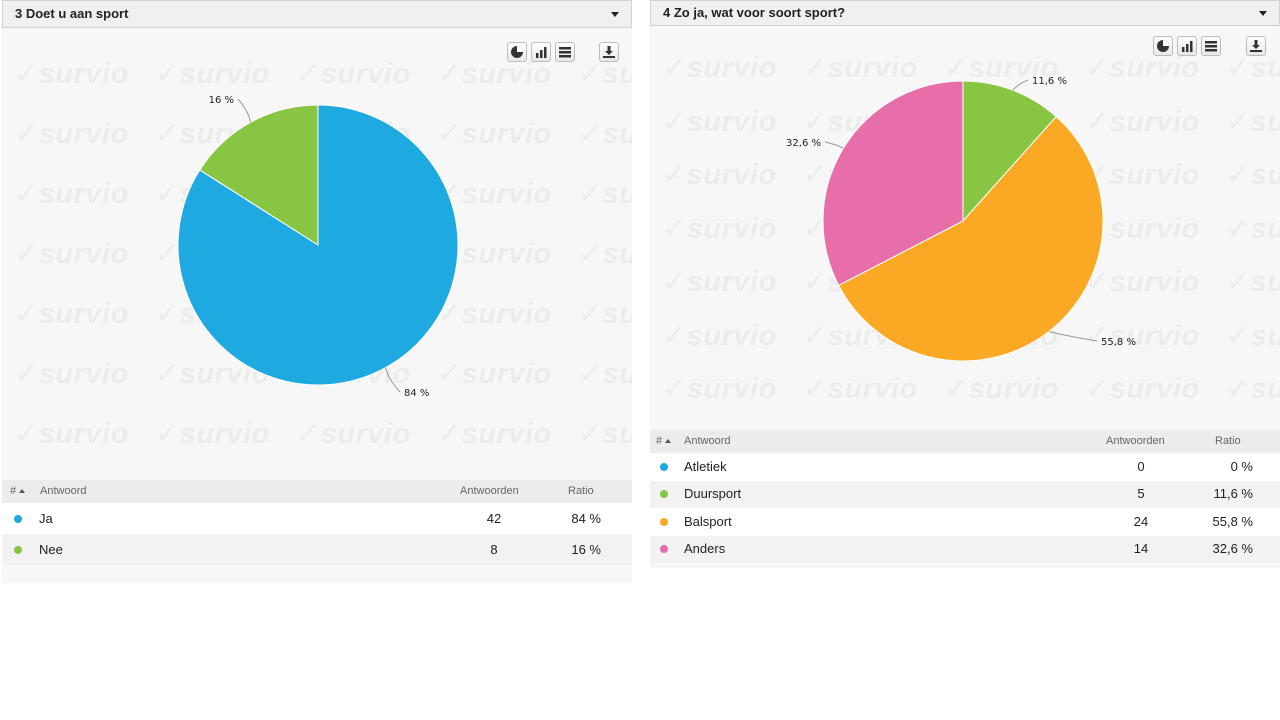 This screenshot has height=720, width=1280. I want to click on answer-count: 5, so click(1141, 494).